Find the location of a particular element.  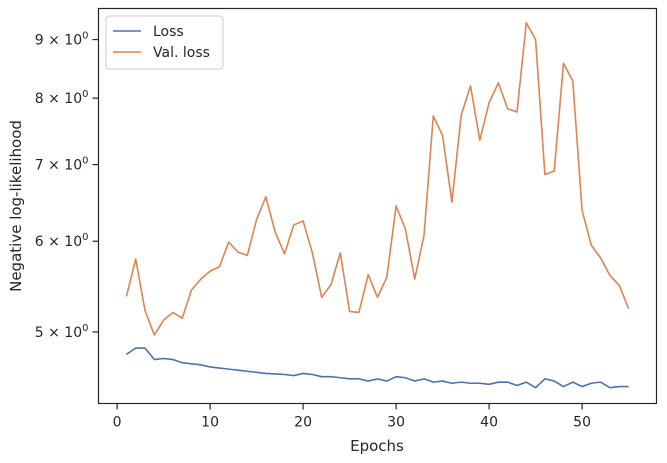

x-tick-label: 0 is located at coordinates (117, 423).